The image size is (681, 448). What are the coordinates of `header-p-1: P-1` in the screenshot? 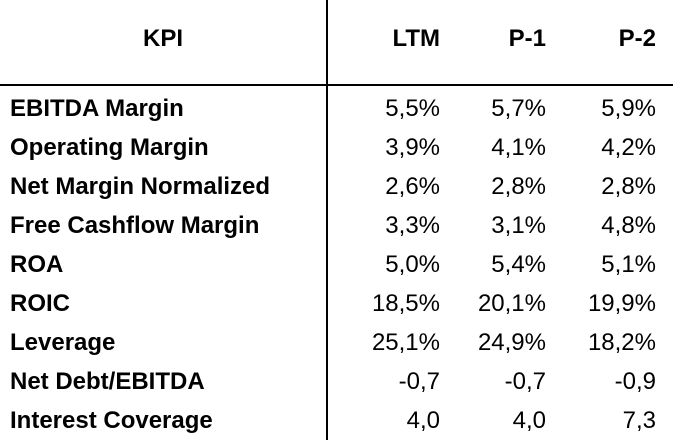 It's located at (527, 38).